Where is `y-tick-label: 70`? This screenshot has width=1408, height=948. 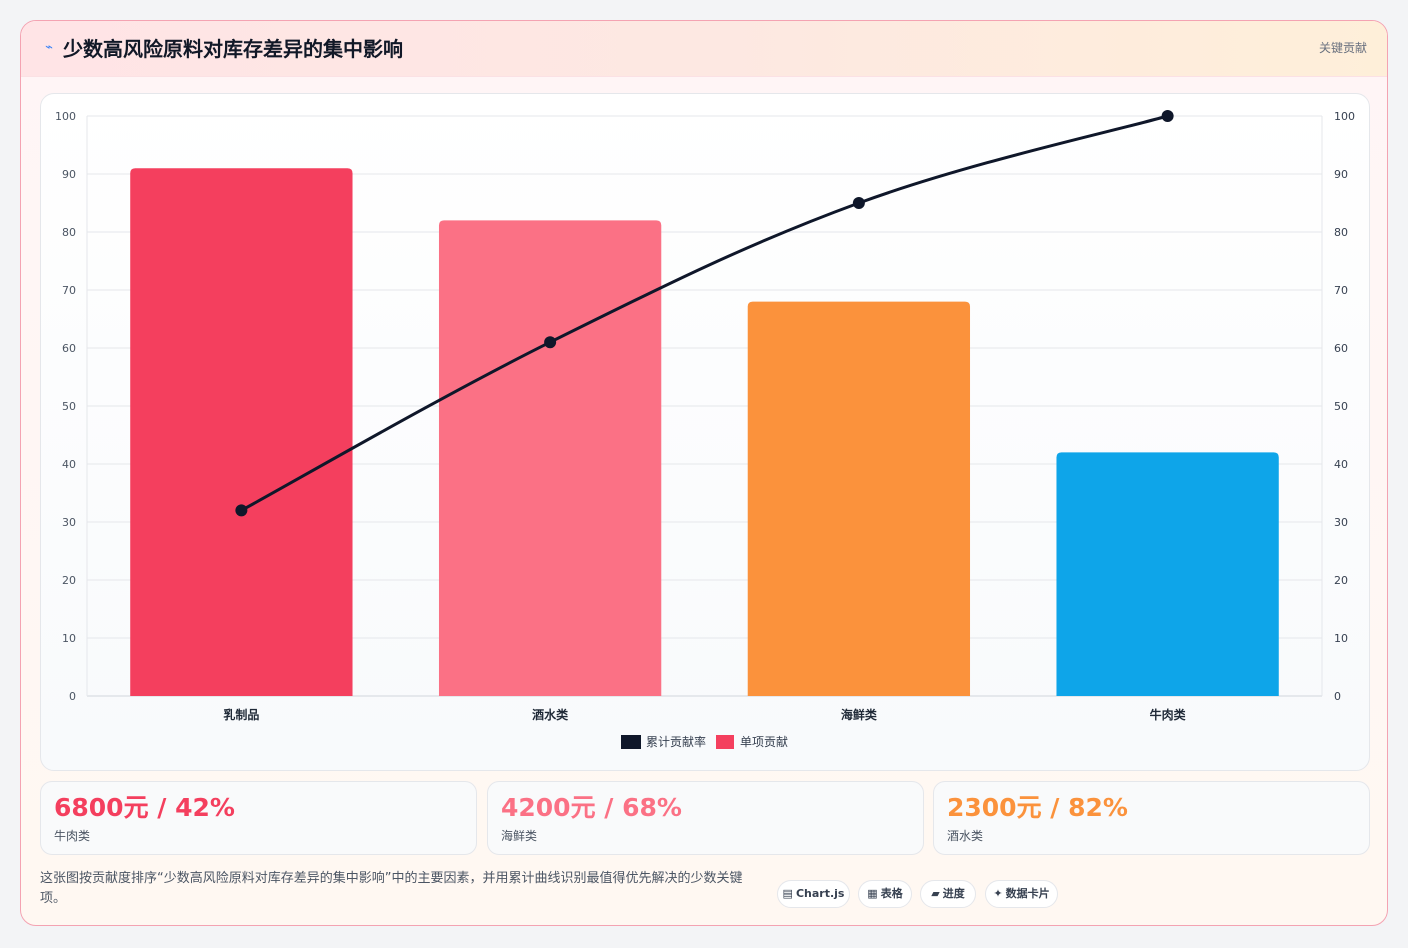 y-tick-label: 70 is located at coordinates (69, 290).